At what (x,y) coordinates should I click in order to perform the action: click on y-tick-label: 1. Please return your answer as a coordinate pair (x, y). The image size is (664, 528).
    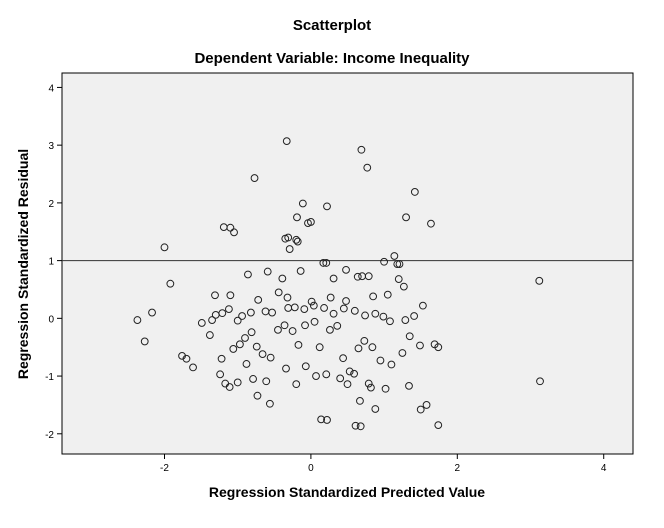
    Looking at the image, I should click on (51, 262).